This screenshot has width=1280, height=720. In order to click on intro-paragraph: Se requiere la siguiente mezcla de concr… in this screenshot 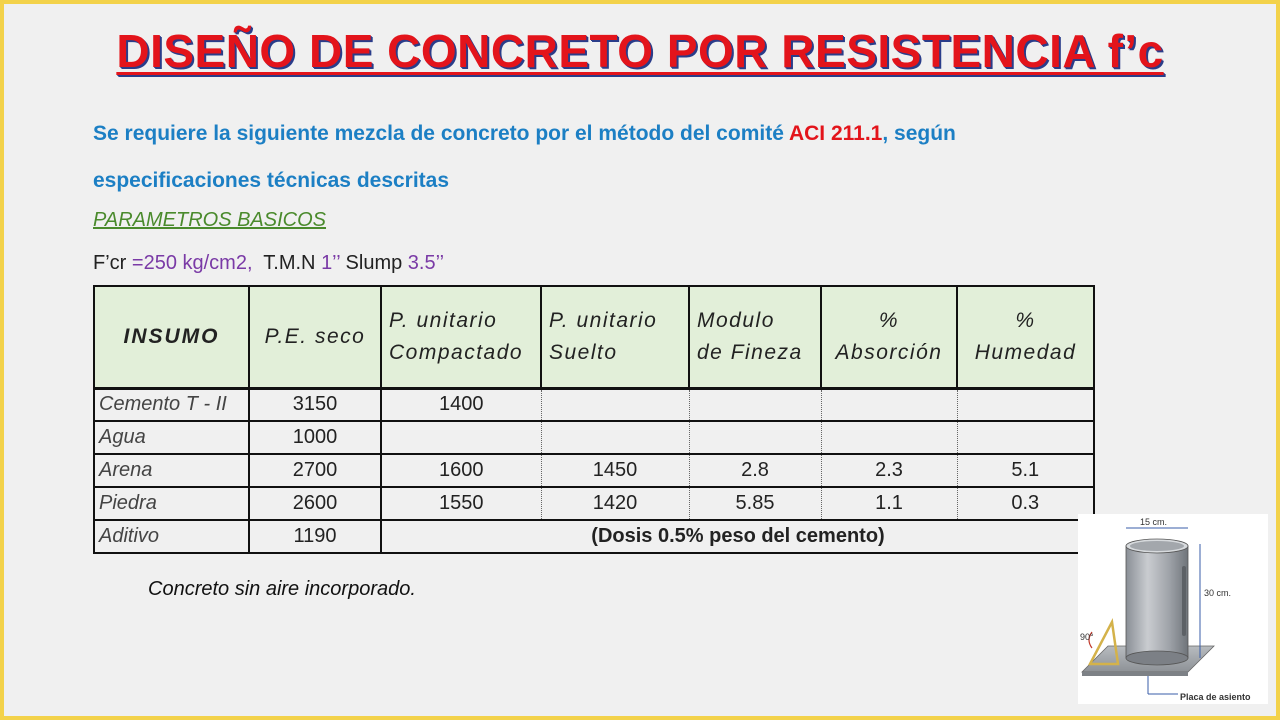, I will do `click(593, 157)`.